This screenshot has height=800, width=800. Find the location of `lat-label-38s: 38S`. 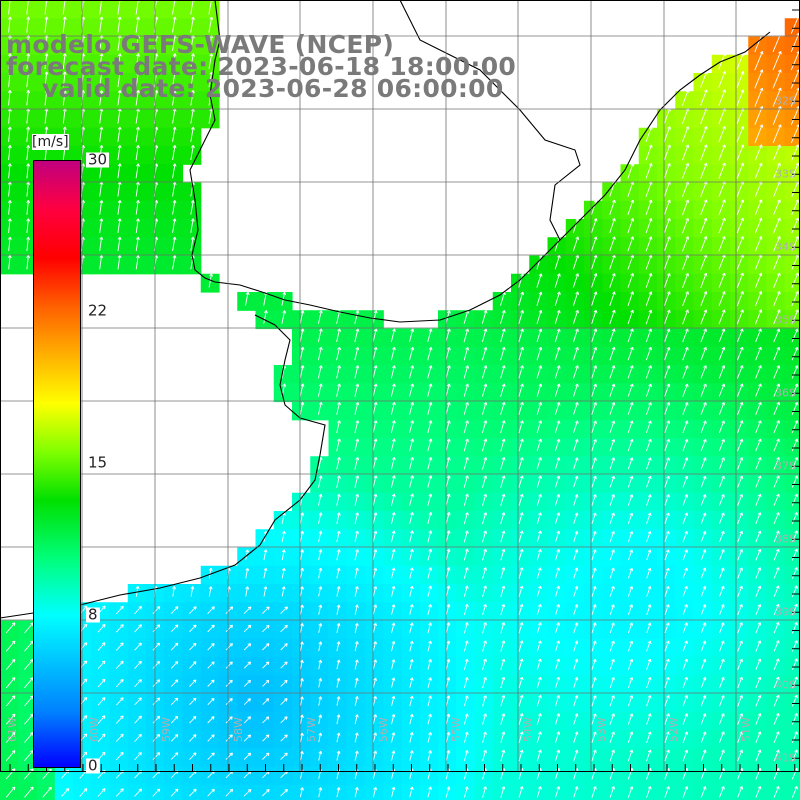

lat-label-38s: 38S is located at coordinates (785, 539).